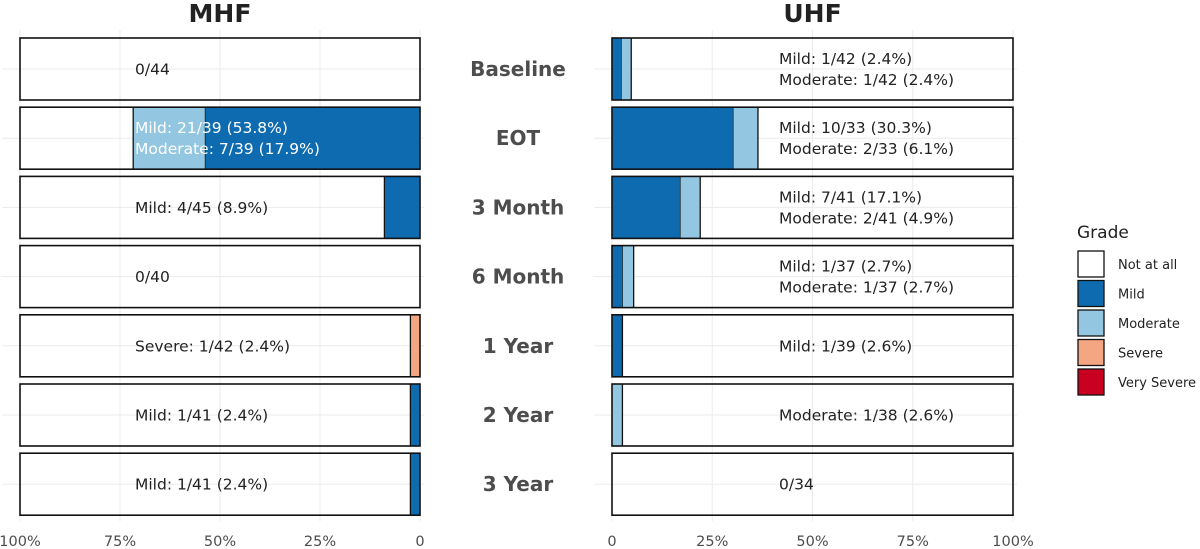 This screenshot has width=1200, height=549. Describe the element at coordinates (1091, 293) in the screenshot. I see `legend-key-mild` at that location.